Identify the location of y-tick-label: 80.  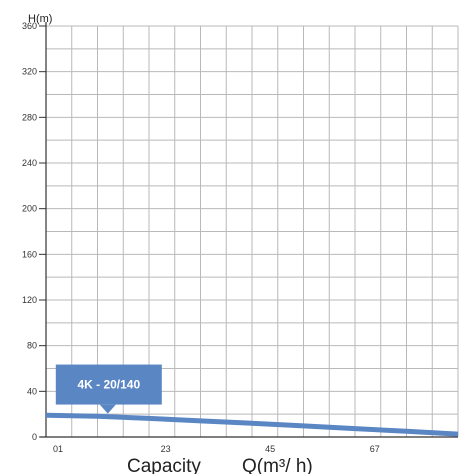
(32, 346).